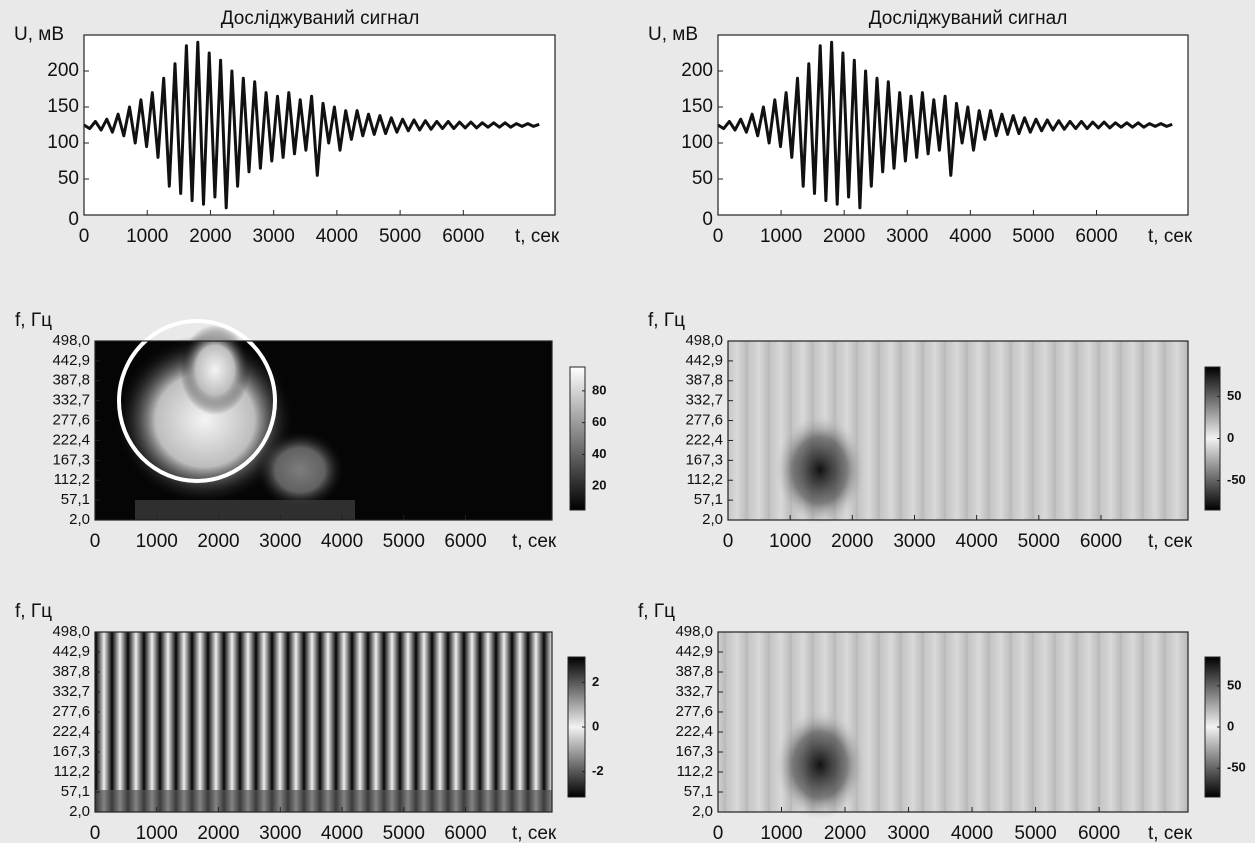 This screenshot has width=1255, height=843. I want to click on colorbar-tick-label: 50, so click(1234, 684).